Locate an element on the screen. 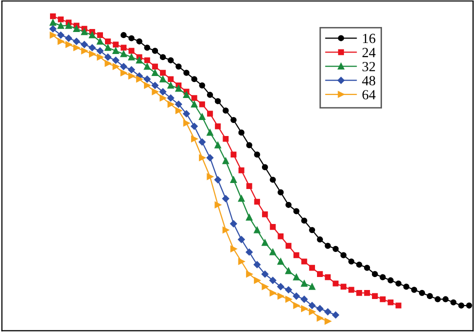 The height and width of the screenshot is (332, 474). legend-label: 32 is located at coordinates (368, 67).